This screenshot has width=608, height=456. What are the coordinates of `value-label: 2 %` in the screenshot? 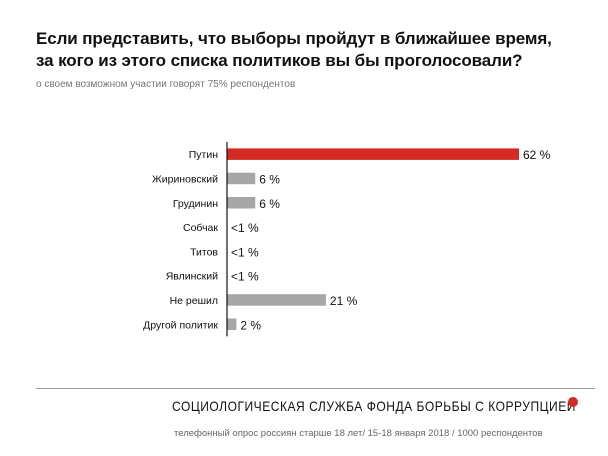 It's located at (250, 325).